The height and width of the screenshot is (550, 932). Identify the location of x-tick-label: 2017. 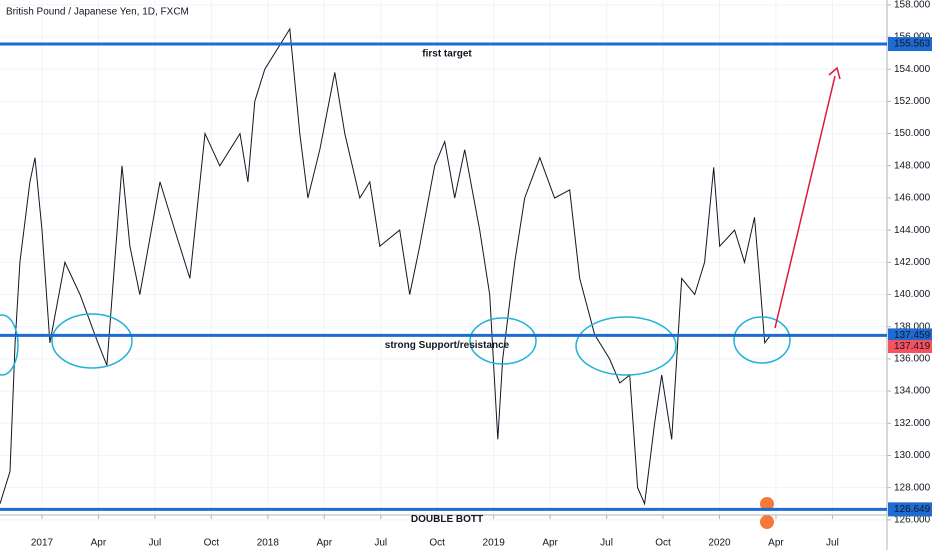
(42, 543).